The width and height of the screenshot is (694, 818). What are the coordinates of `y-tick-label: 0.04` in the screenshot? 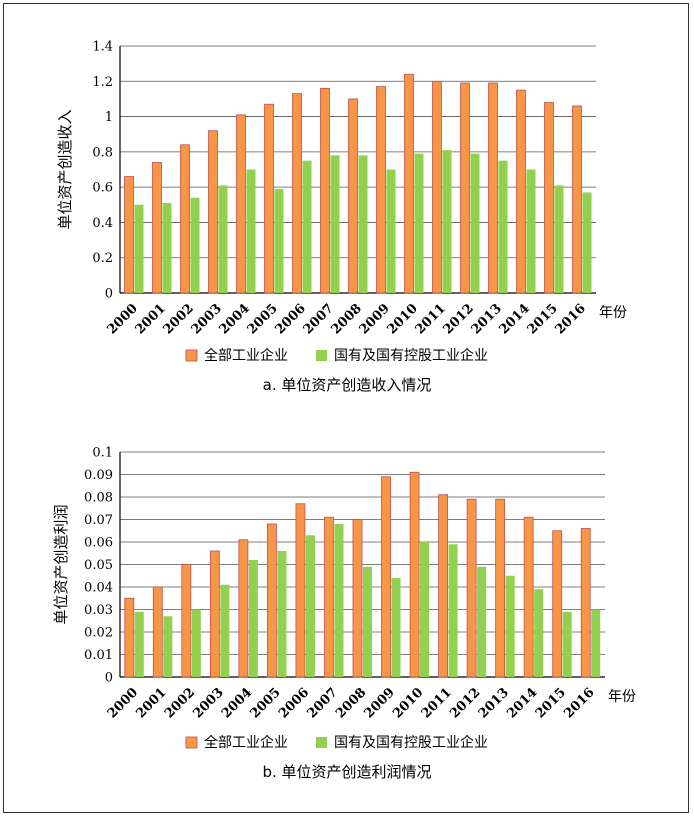 It's located at (98, 588).